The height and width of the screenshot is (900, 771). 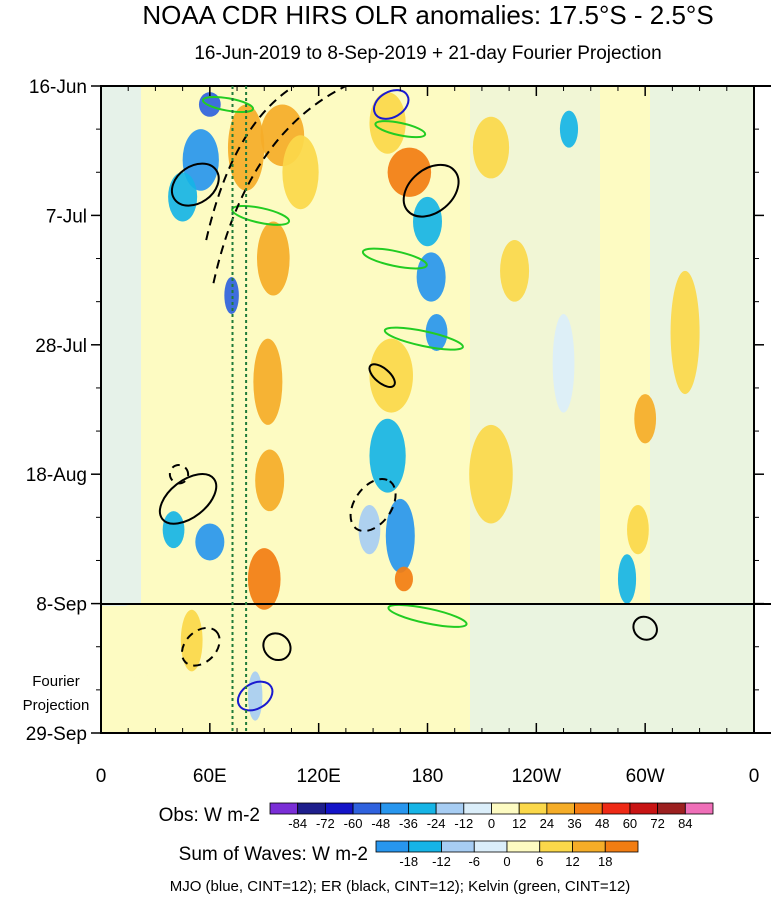 I want to click on projection-label-line1: Fourier, so click(x=56, y=681).